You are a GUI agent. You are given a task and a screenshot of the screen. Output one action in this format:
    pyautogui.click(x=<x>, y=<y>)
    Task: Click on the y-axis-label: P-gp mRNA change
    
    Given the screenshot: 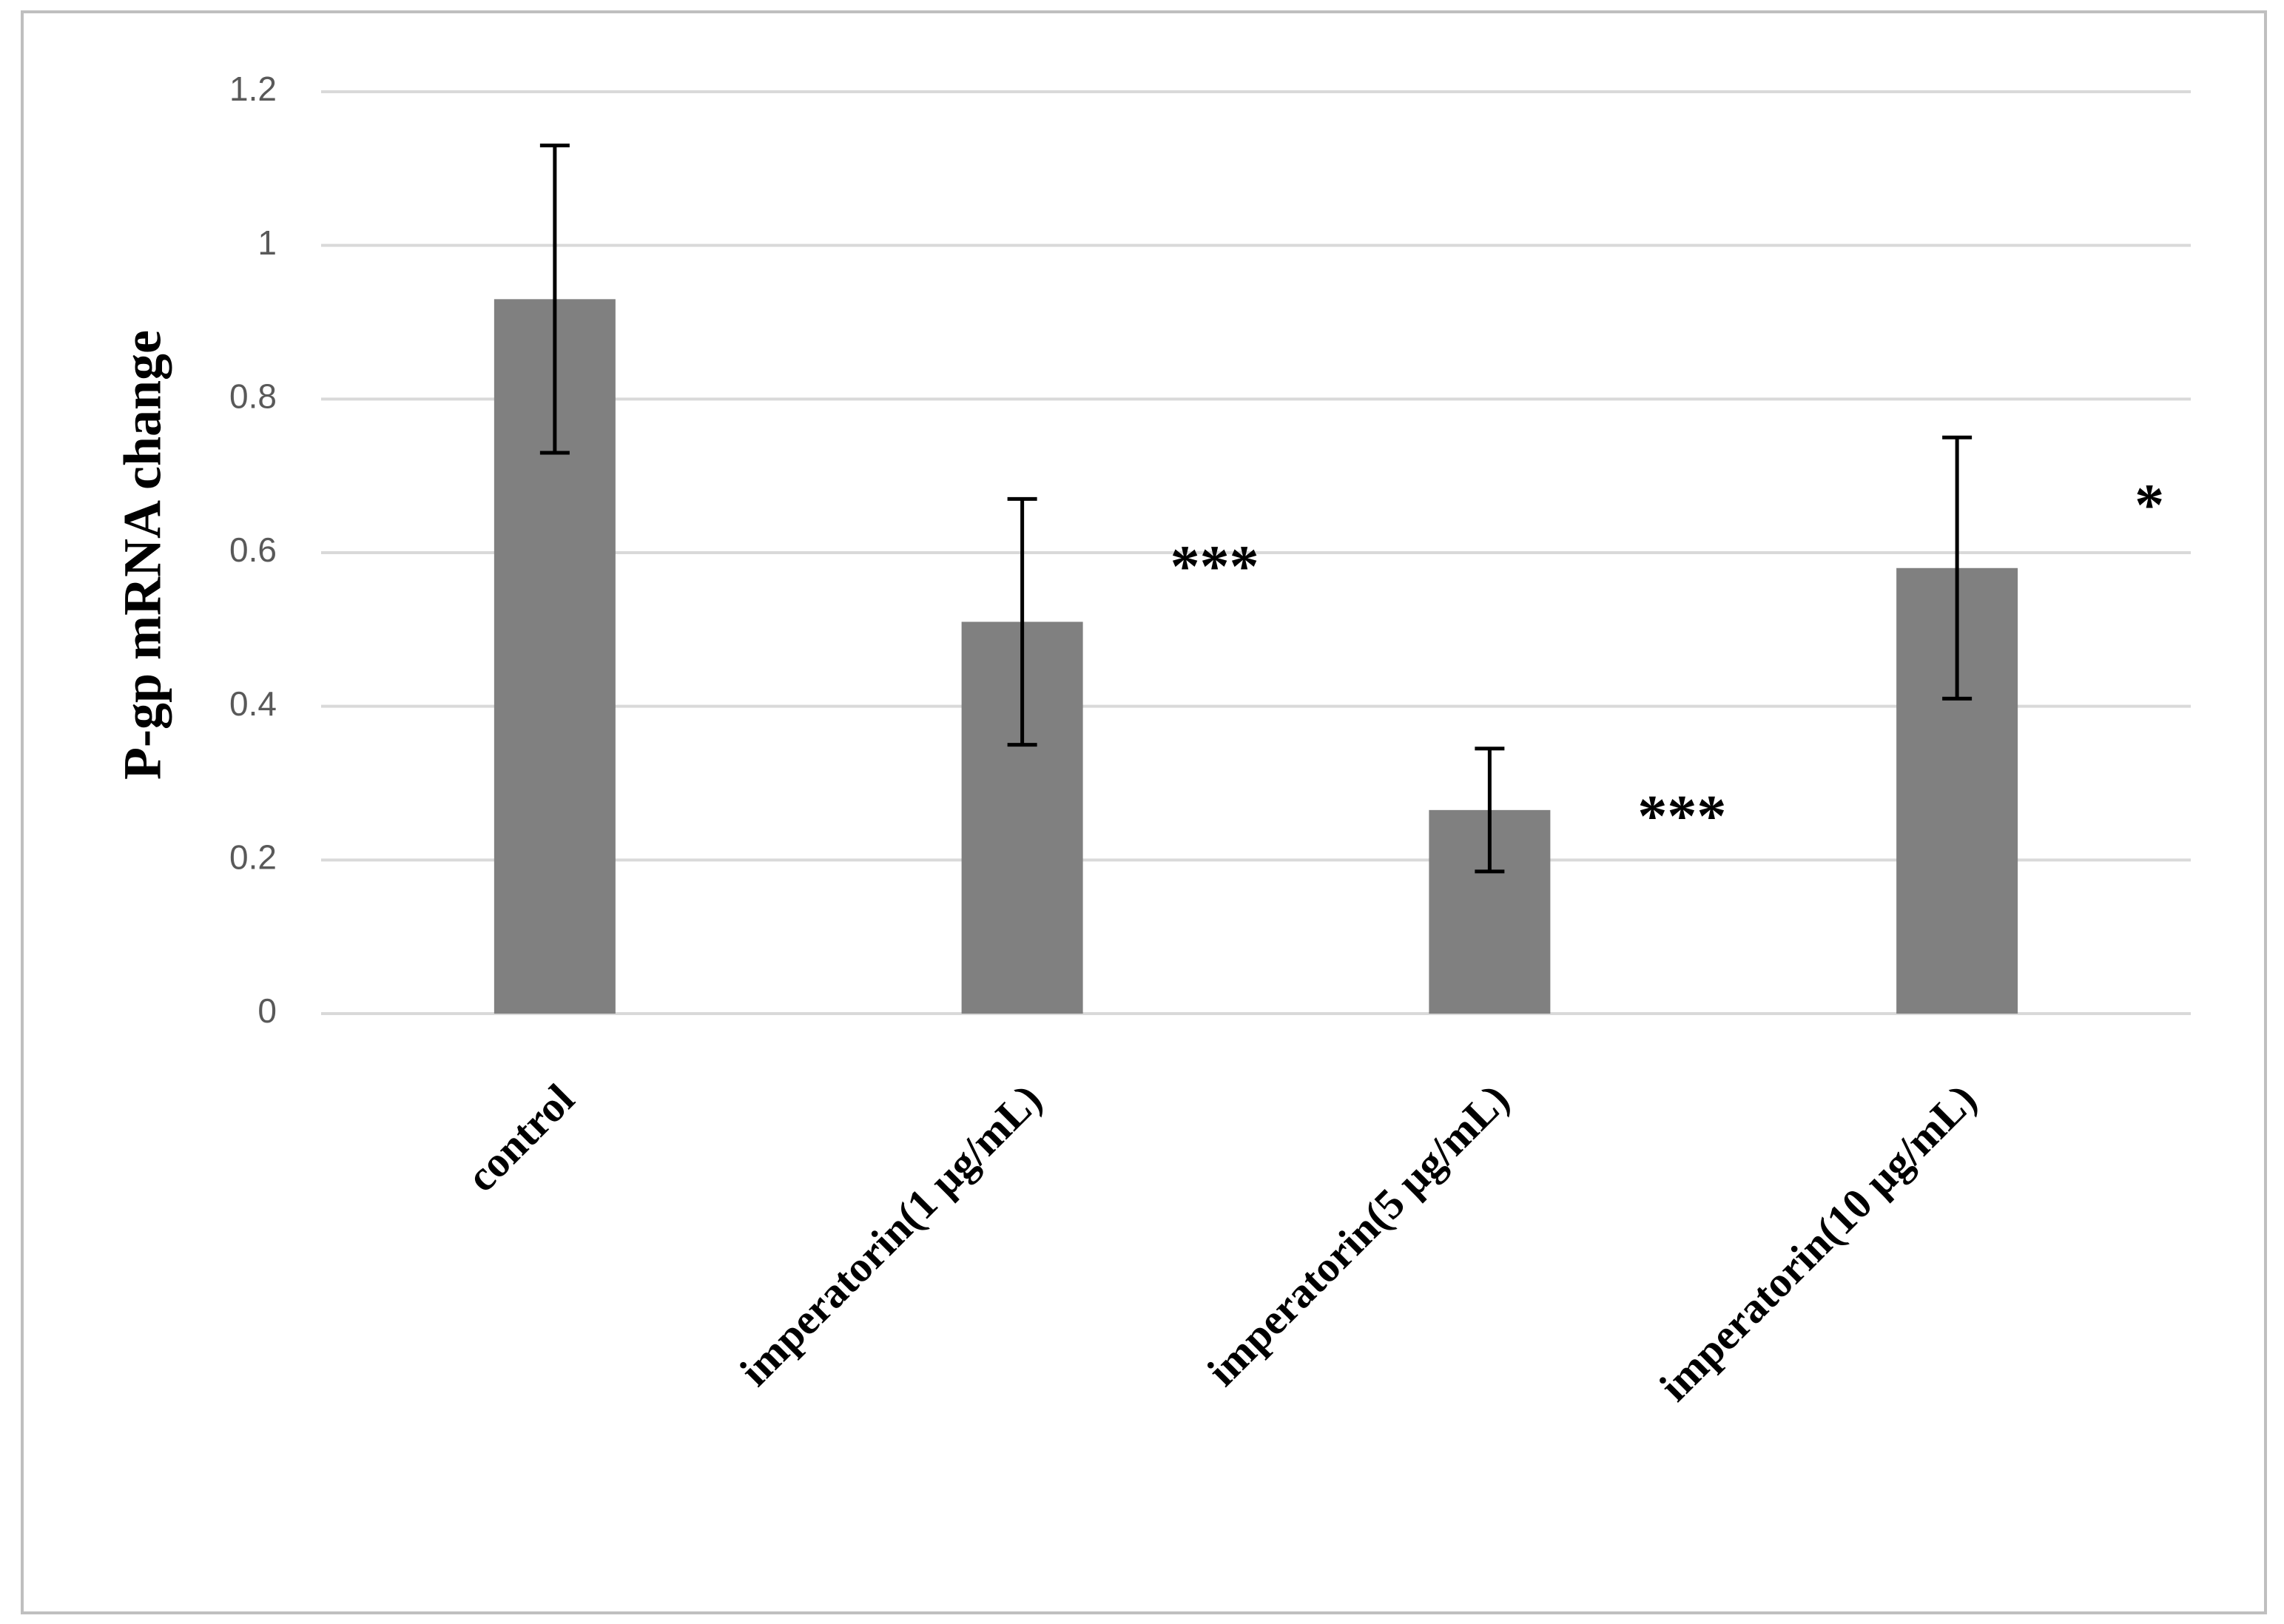 What is the action you would take?
    pyautogui.click(x=142, y=555)
    